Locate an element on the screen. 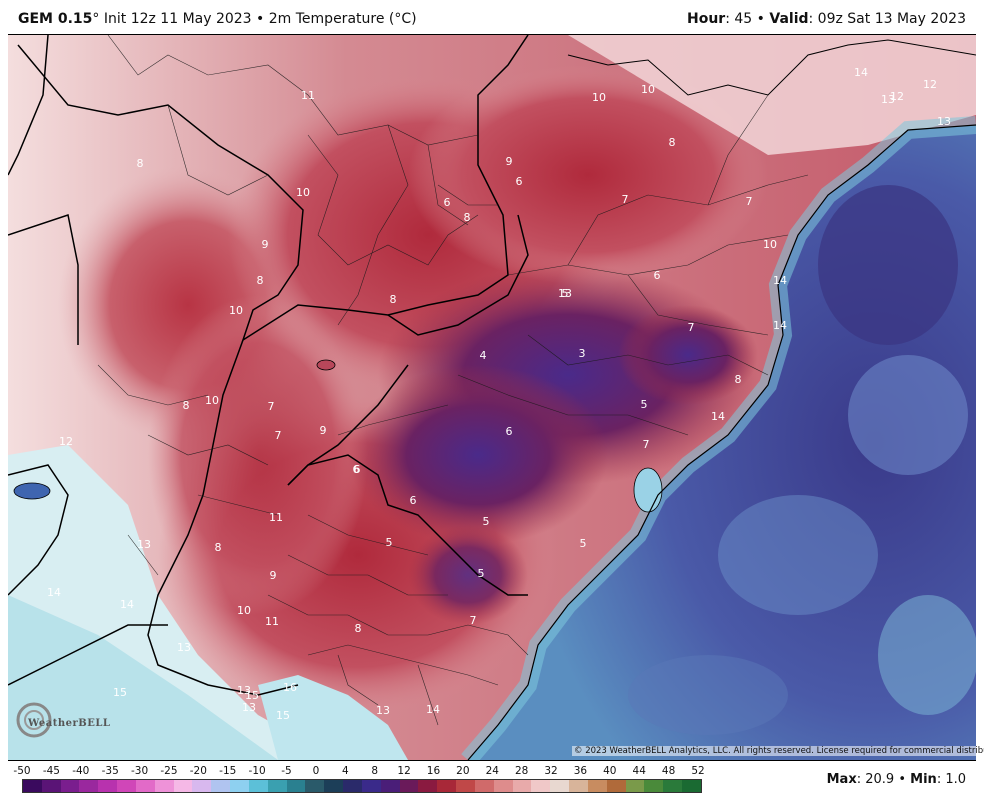  colorbar-tick-label: 44 is located at coordinates (639, 771).